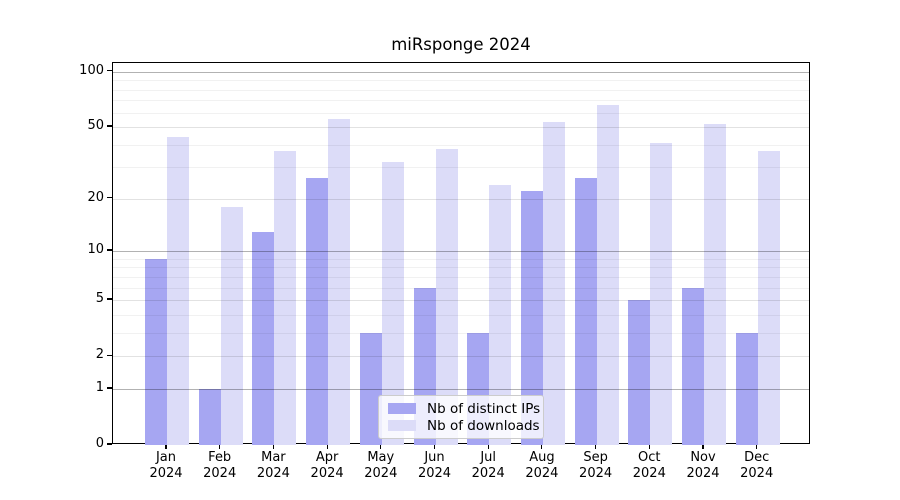  I want to click on x-axis-tick-label: Nov 2024, so click(703, 465).